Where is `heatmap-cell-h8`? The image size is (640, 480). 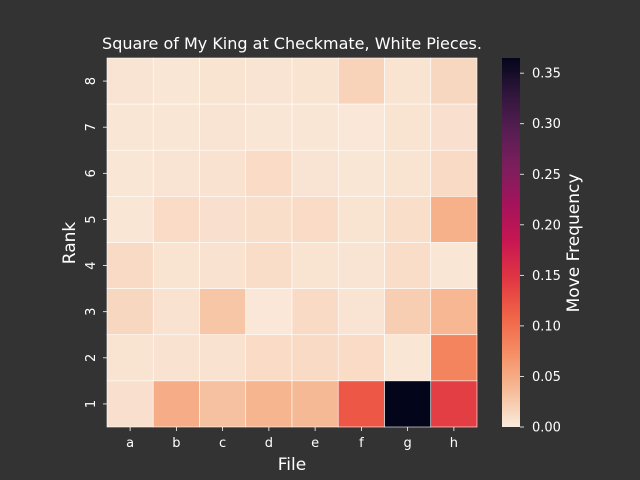 heatmap-cell-h8 is located at coordinates (454, 81).